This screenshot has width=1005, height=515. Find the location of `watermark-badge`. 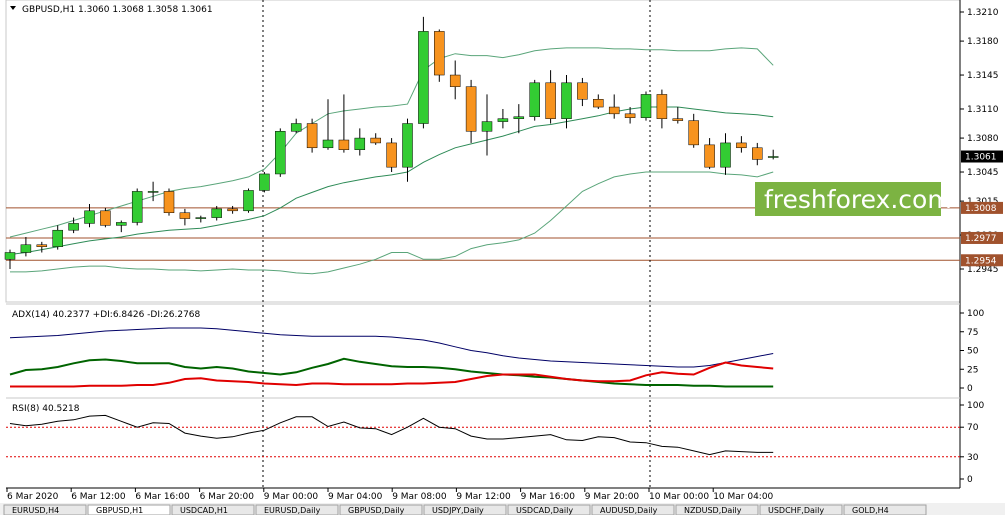

watermark-badge is located at coordinates (848, 199).